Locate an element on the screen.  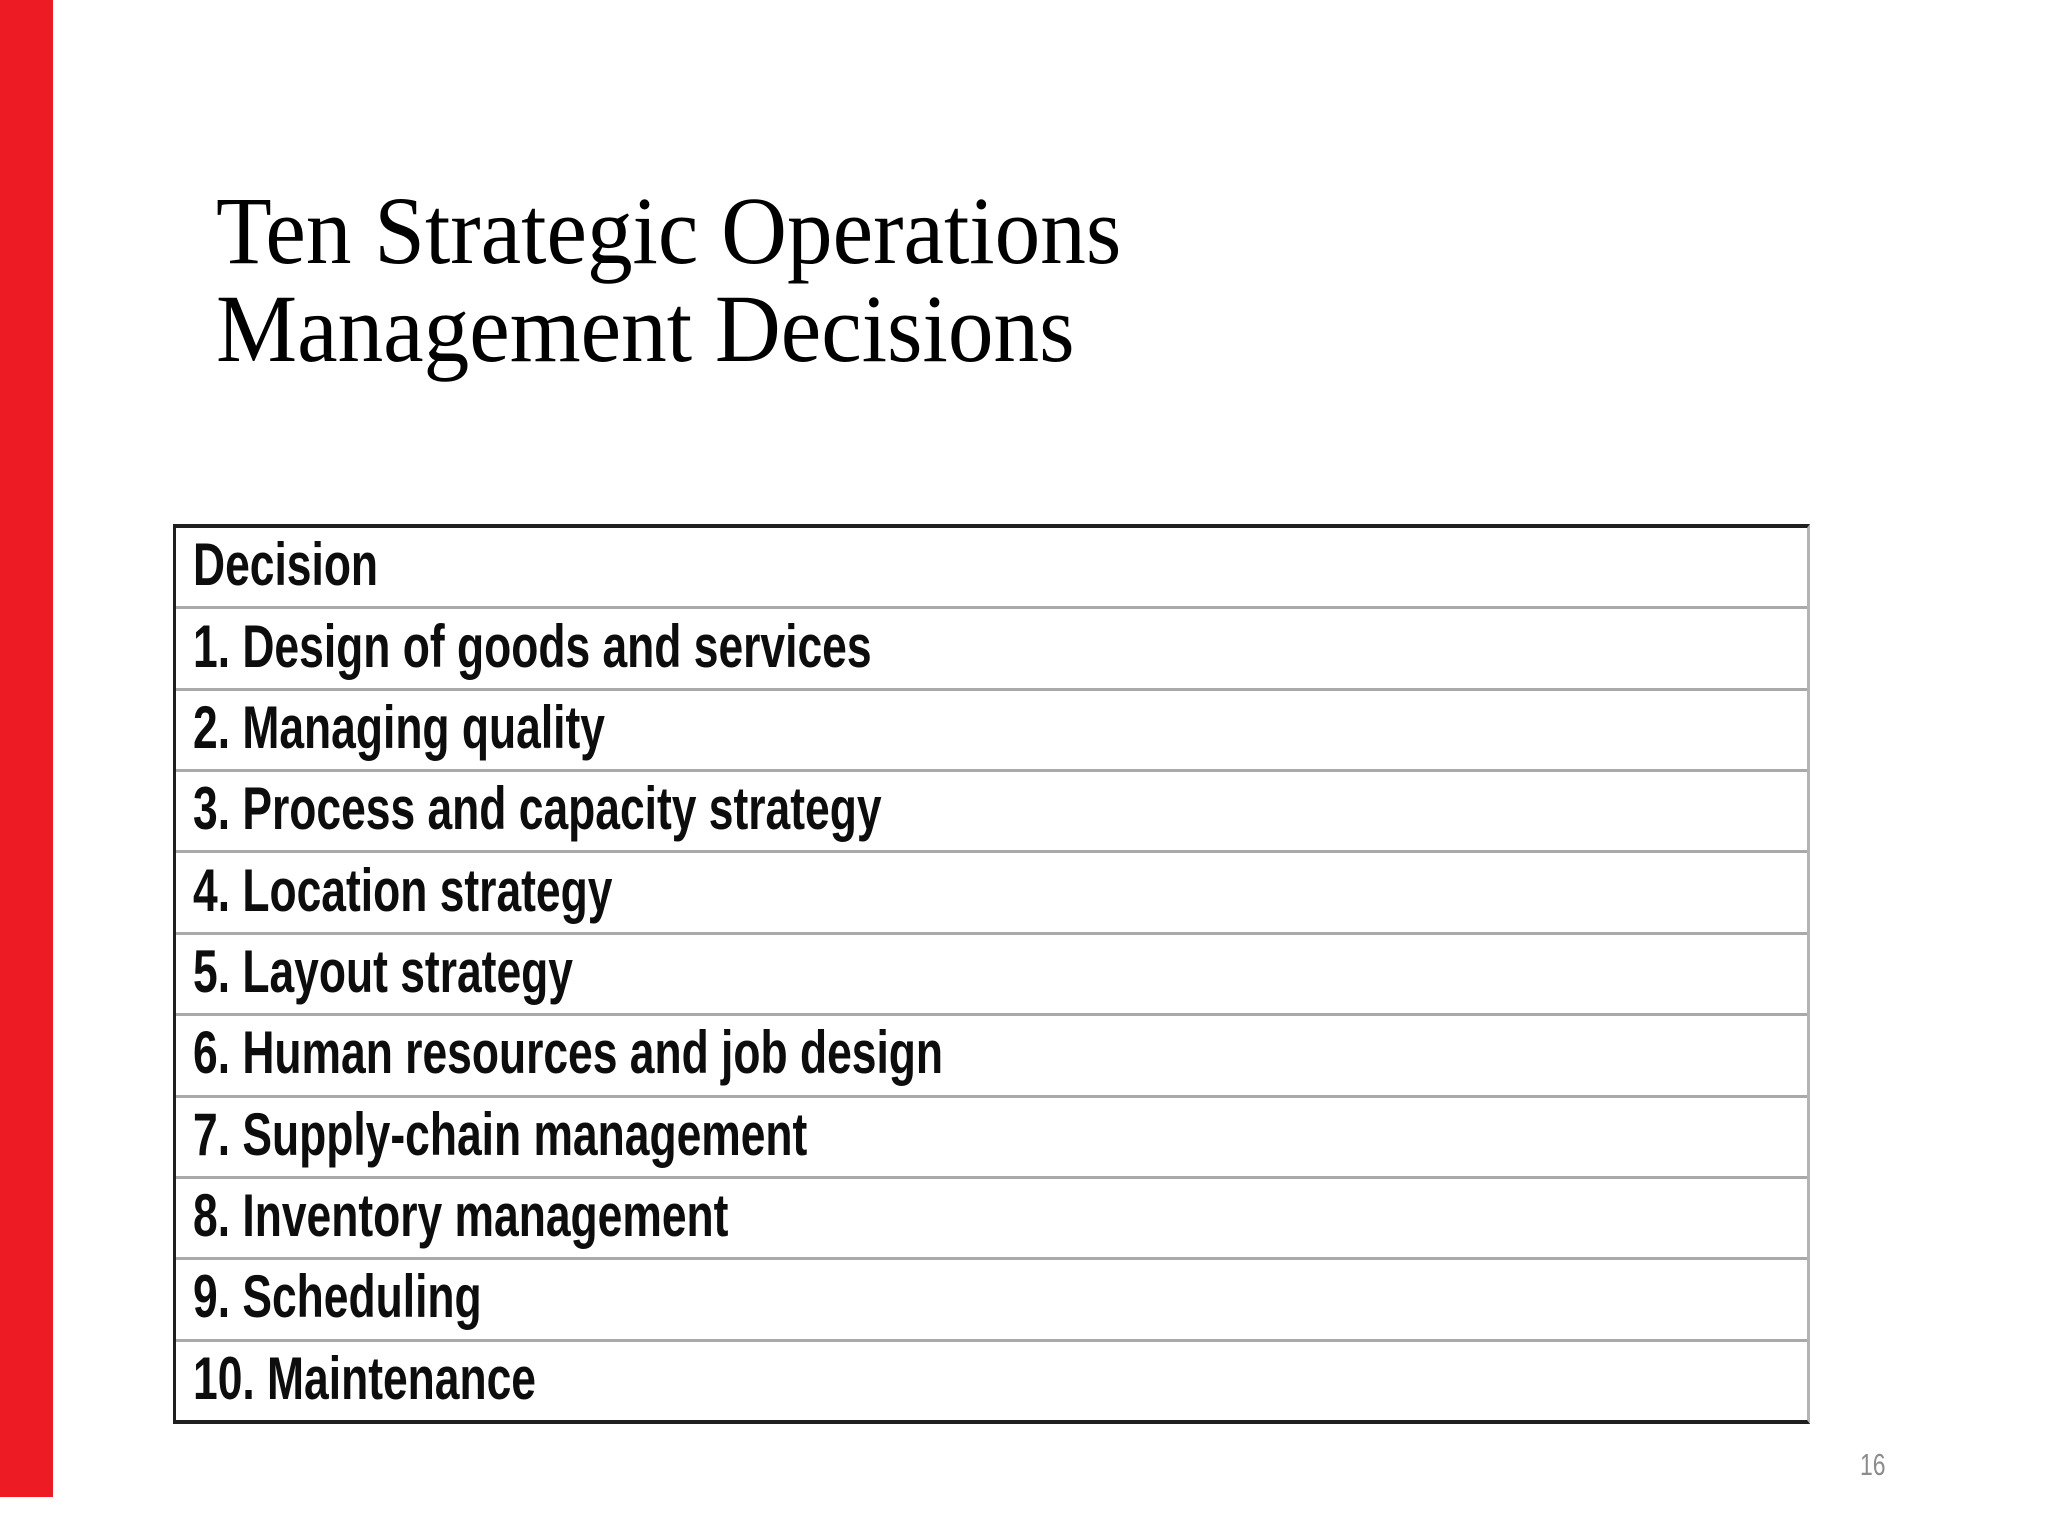
table-row: 8. Inventory management is located at coordinates (991, 1216).